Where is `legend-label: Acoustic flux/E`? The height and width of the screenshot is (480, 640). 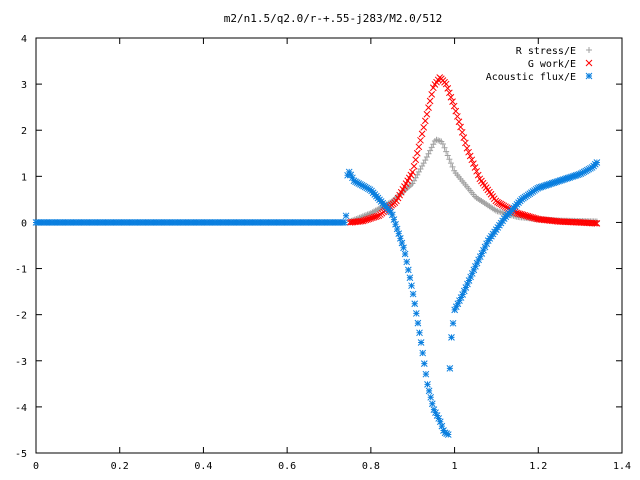 legend-label: Acoustic flux/E is located at coordinates (531, 77).